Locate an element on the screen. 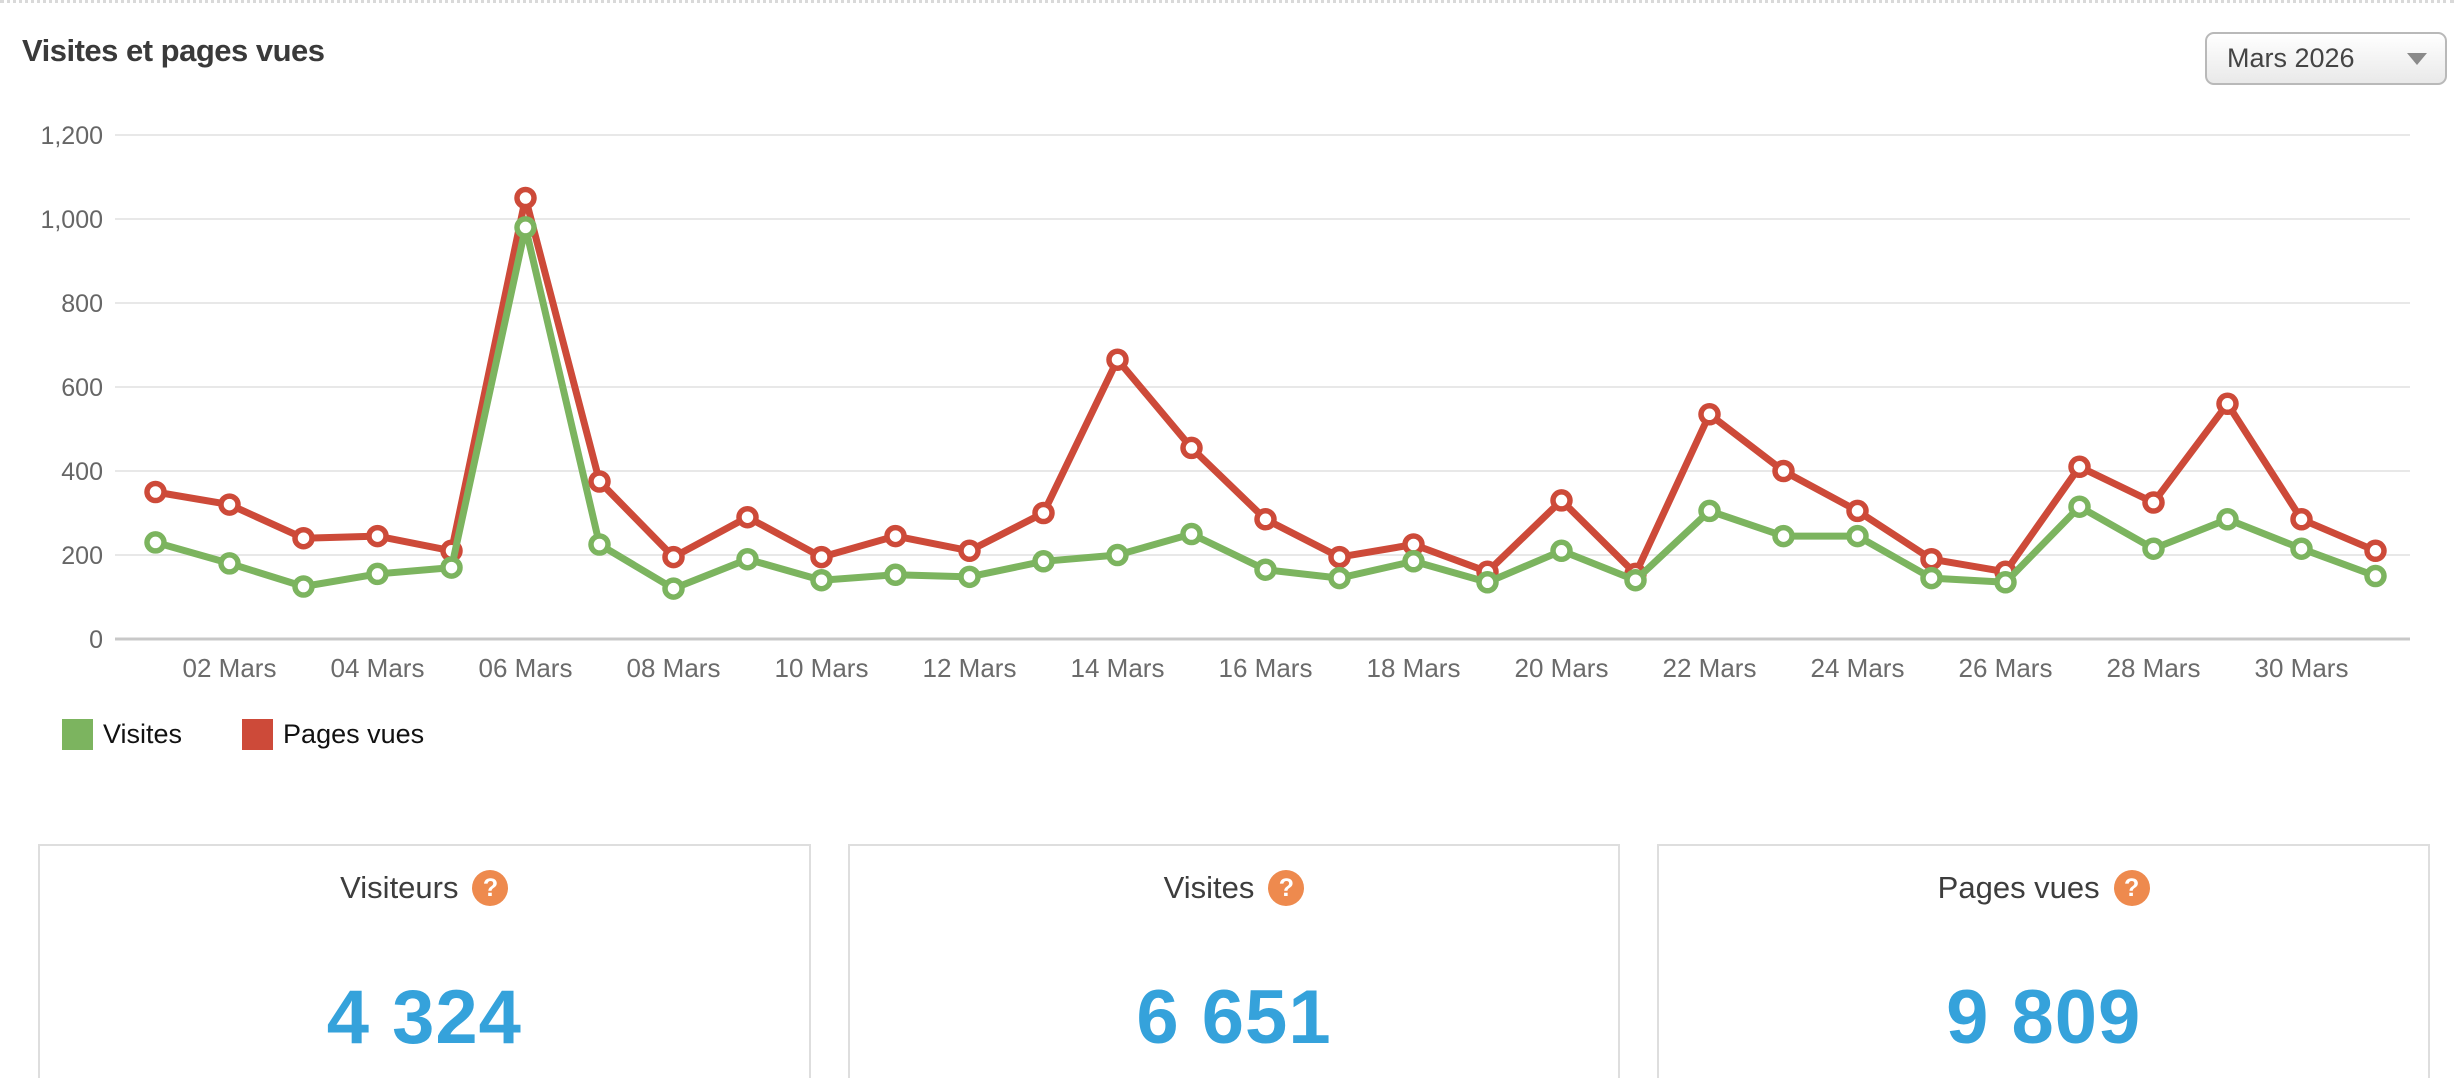 The height and width of the screenshot is (1078, 2454). card-visites: Visites ? 6 651 is located at coordinates (1234, 961).